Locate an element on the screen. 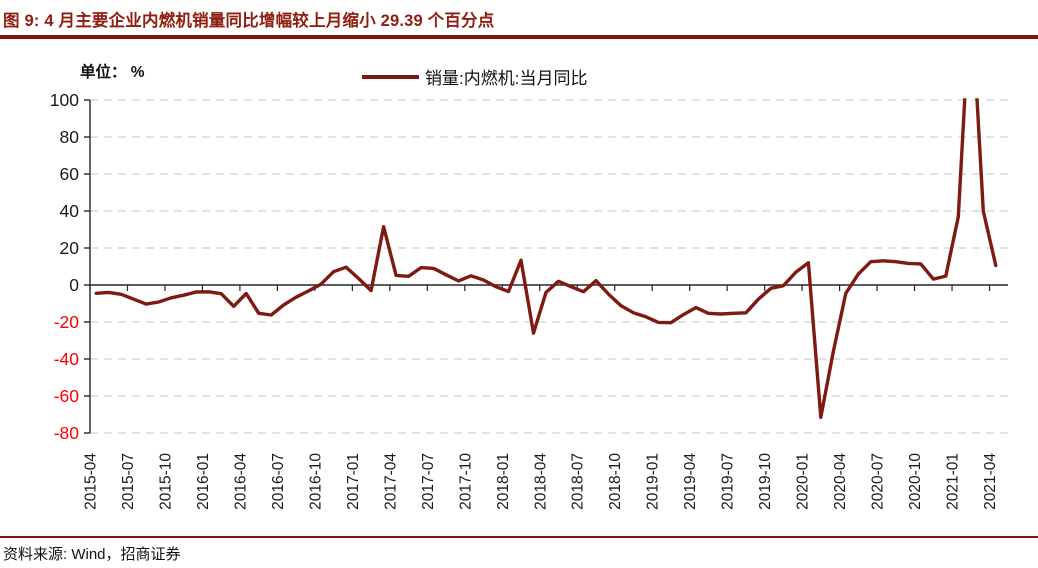 The width and height of the screenshot is (1038, 568). x-tick-label-2018-01: 2018-01 is located at coordinates (503, 481).